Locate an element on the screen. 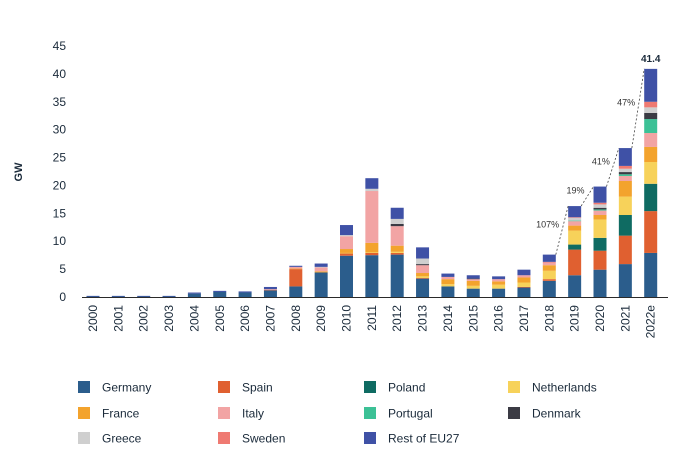  y-tick-label: 45 is located at coordinates (60, 46).